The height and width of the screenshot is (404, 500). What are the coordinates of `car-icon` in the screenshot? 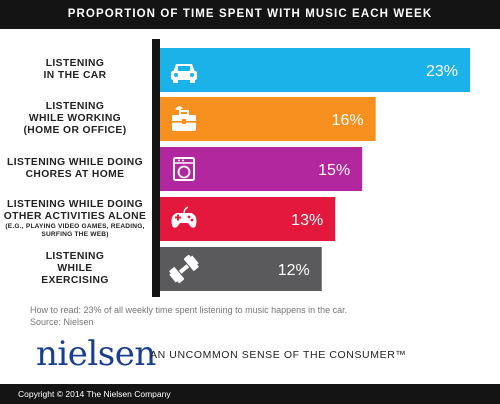 It's located at (184, 73).